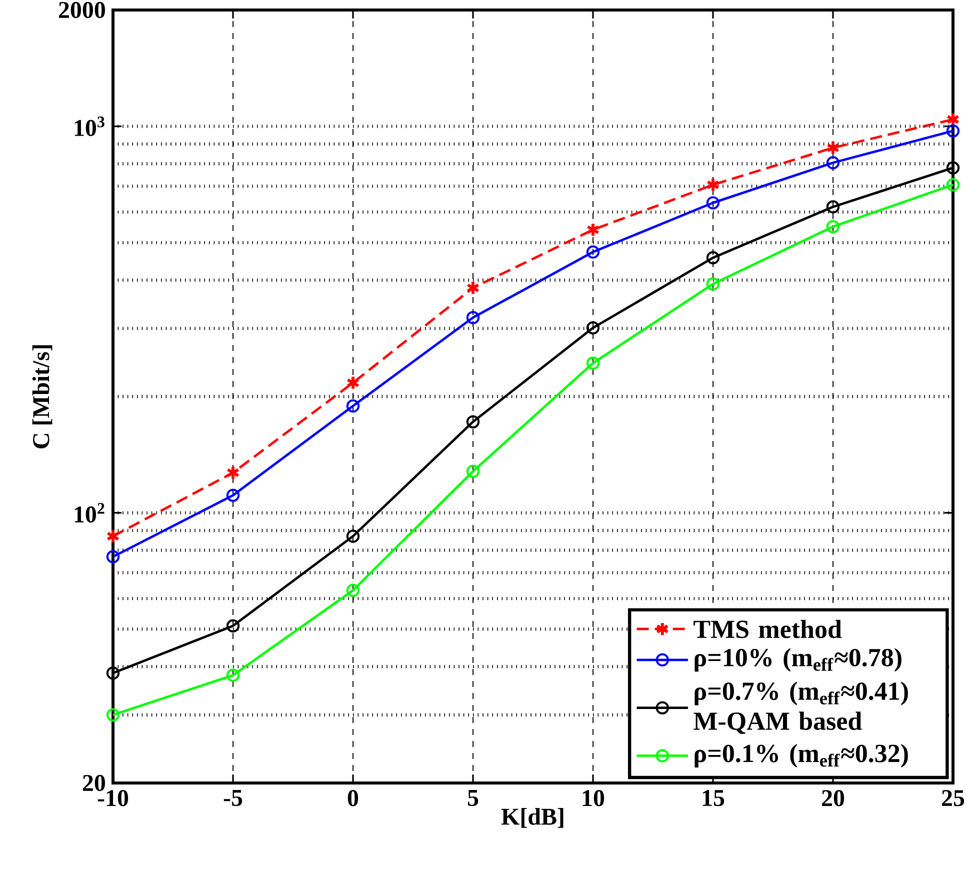 Image resolution: width=966 pixels, height=880 pixels. What do you see at coordinates (593, 798) in the screenshot?
I see `x-tick-label: 10` at bounding box center [593, 798].